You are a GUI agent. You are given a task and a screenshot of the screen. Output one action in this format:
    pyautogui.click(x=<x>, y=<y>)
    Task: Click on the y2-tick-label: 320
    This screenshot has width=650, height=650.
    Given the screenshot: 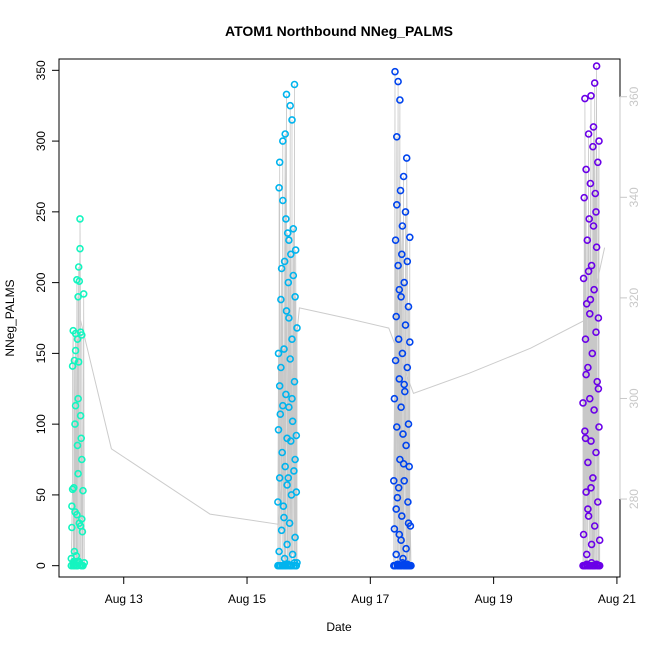 What is the action you would take?
    pyautogui.click(x=634, y=298)
    